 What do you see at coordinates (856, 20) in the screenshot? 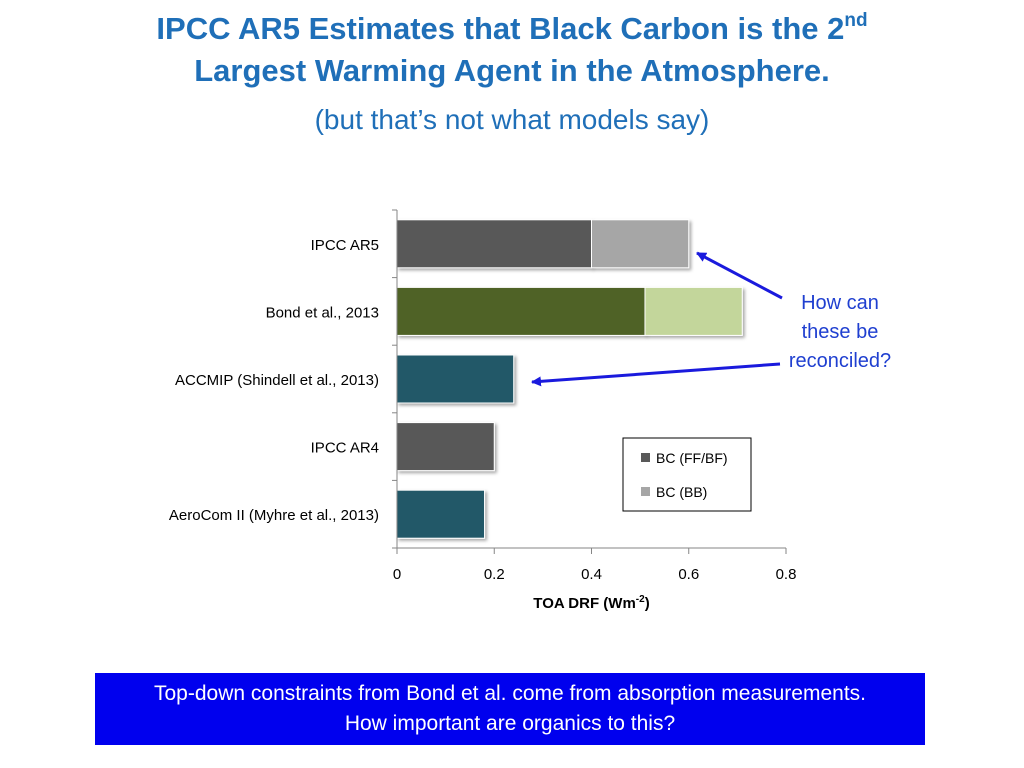
I see `title-superscript: nd` at bounding box center [856, 20].